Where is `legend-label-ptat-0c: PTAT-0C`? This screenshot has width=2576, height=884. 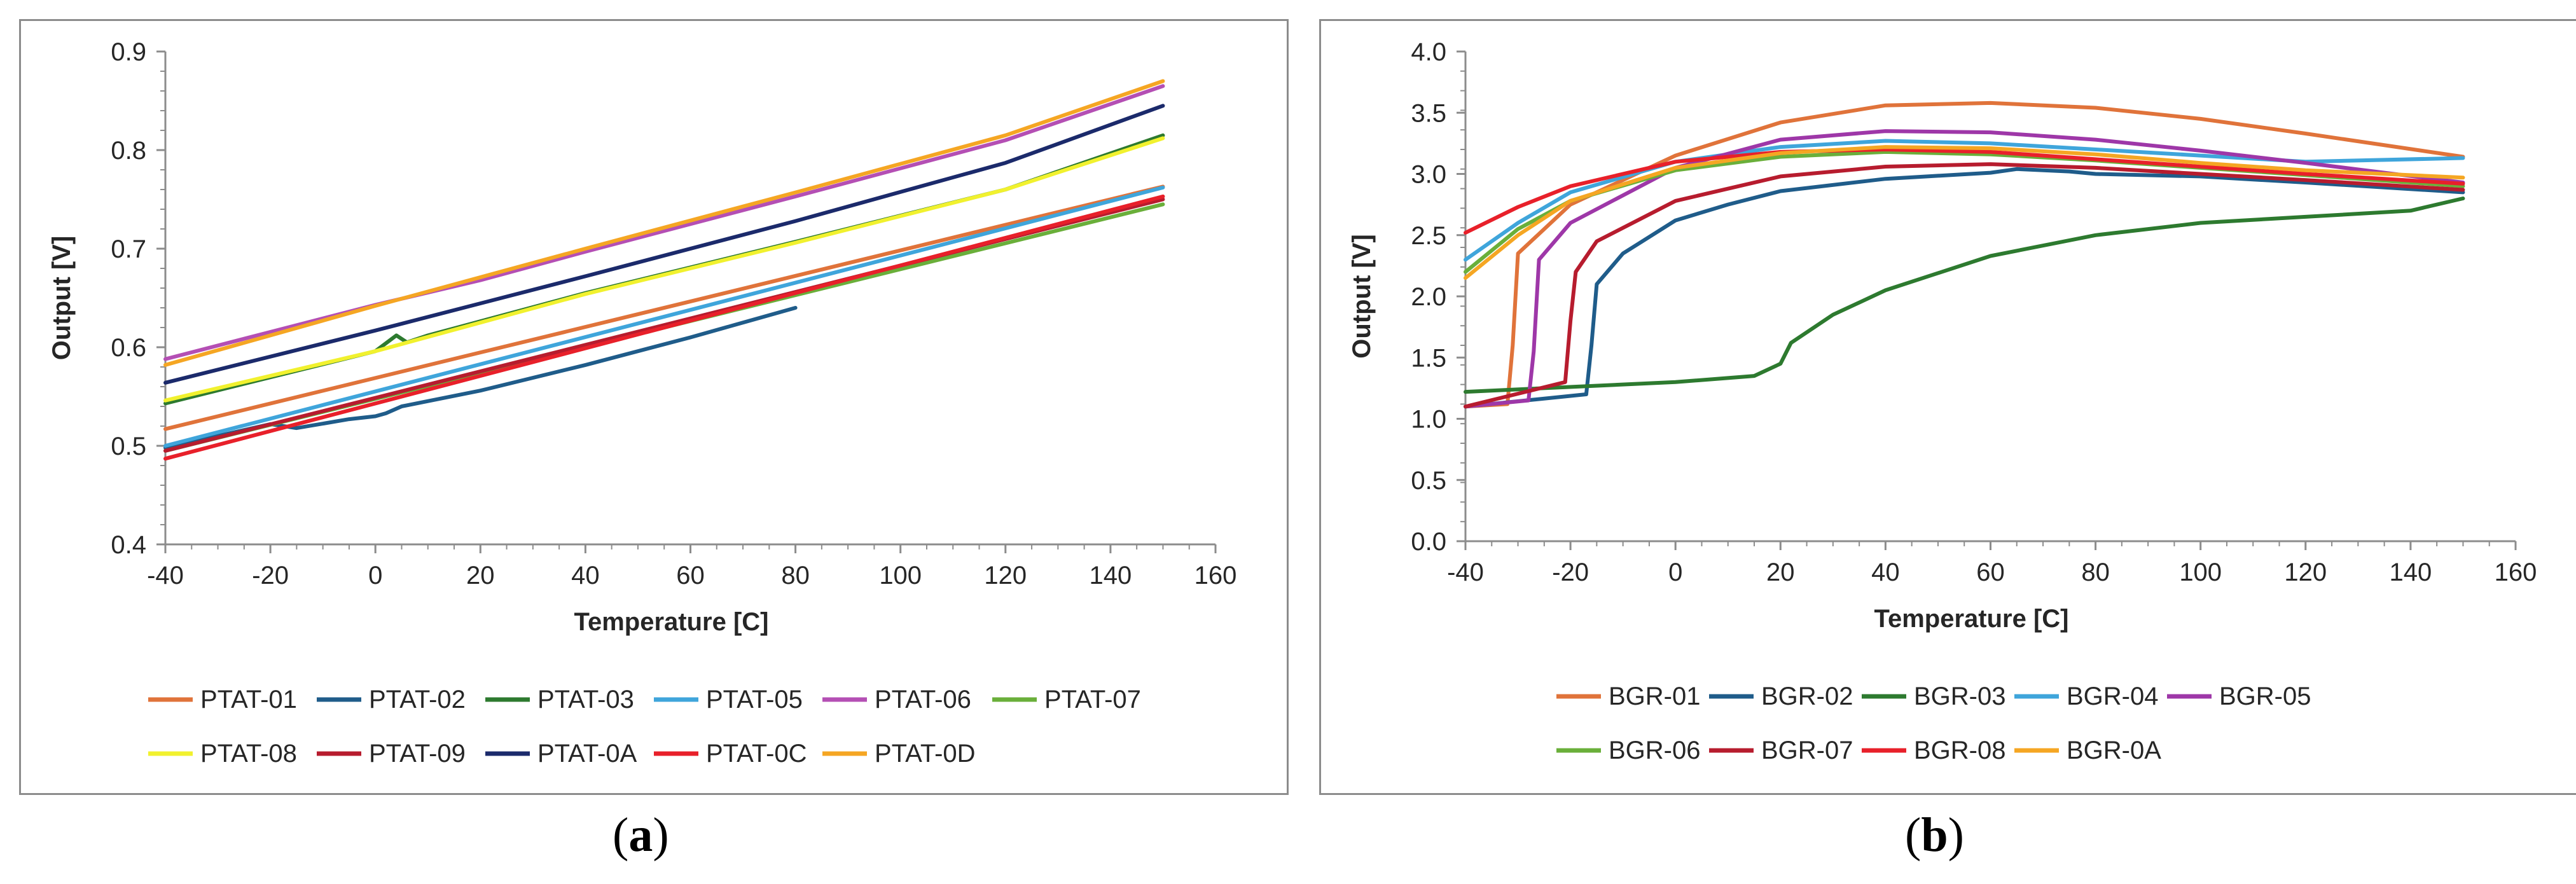
legend-label-ptat-0c: PTAT-0C is located at coordinates (756, 754).